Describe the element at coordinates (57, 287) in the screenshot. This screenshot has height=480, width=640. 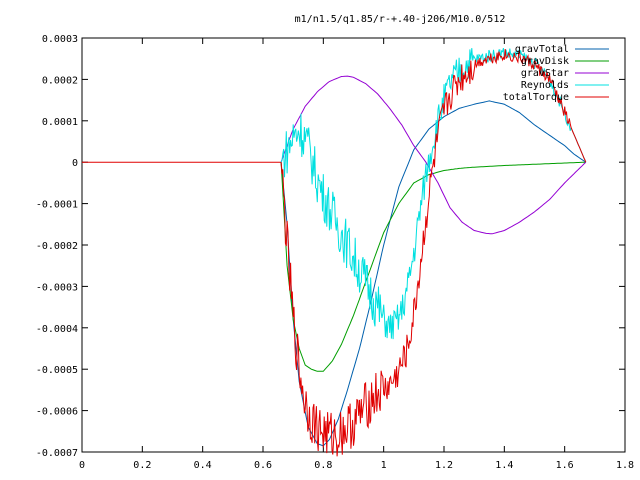
I see `y-tick-label: -0.0003` at that location.